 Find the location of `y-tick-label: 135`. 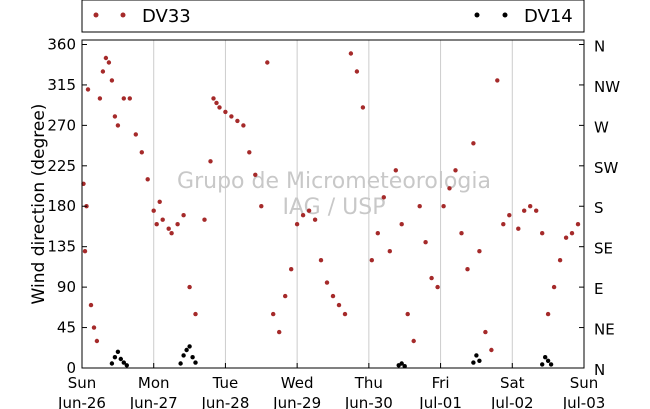

y-tick-label: 135 is located at coordinates (61, 247).